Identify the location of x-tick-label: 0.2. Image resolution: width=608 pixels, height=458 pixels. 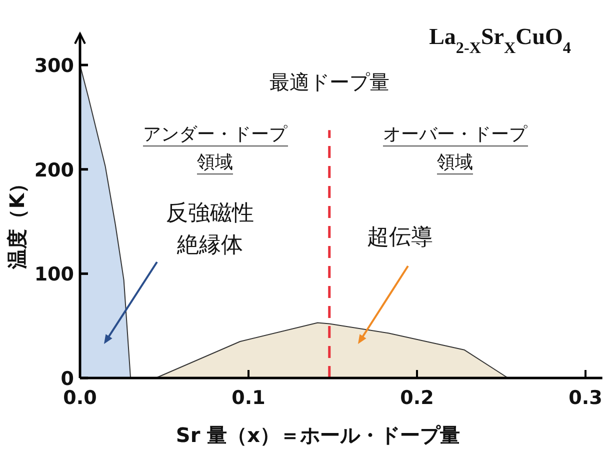
(417, 398).